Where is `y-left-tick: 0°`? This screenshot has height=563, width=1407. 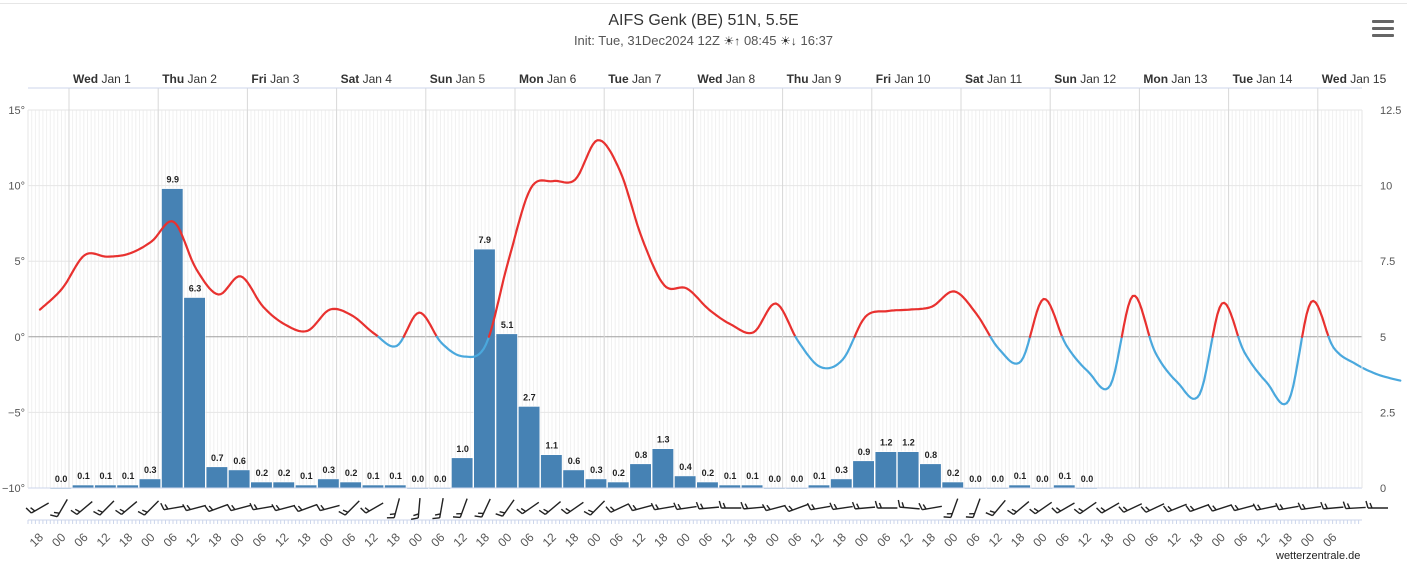
y-left-tick: 0° is located at coordinates (19, 338).